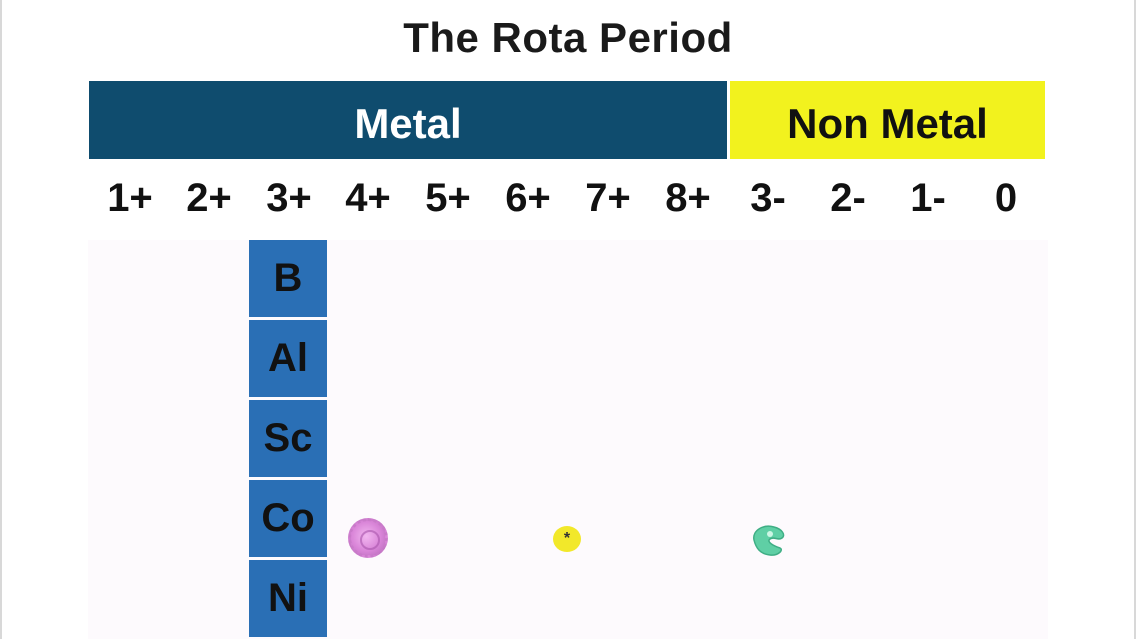 This screenshot has height=639, width=1136. I want to click on frame-right-edge, so click(1135, 319).